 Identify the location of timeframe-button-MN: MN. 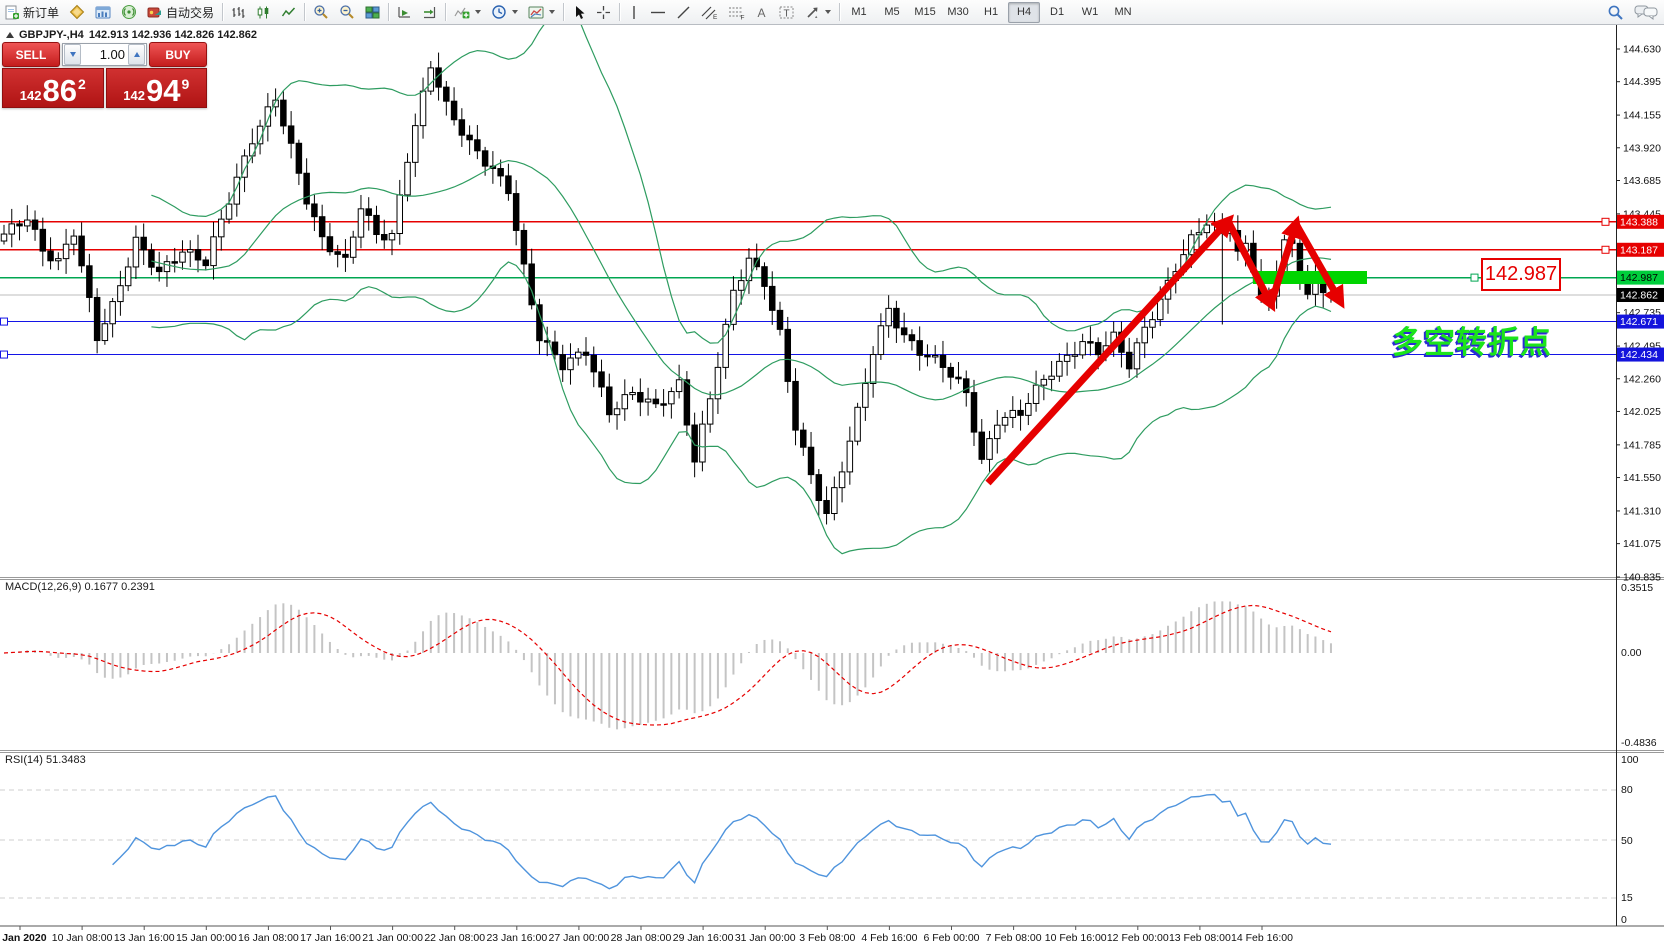
(1123, 12).